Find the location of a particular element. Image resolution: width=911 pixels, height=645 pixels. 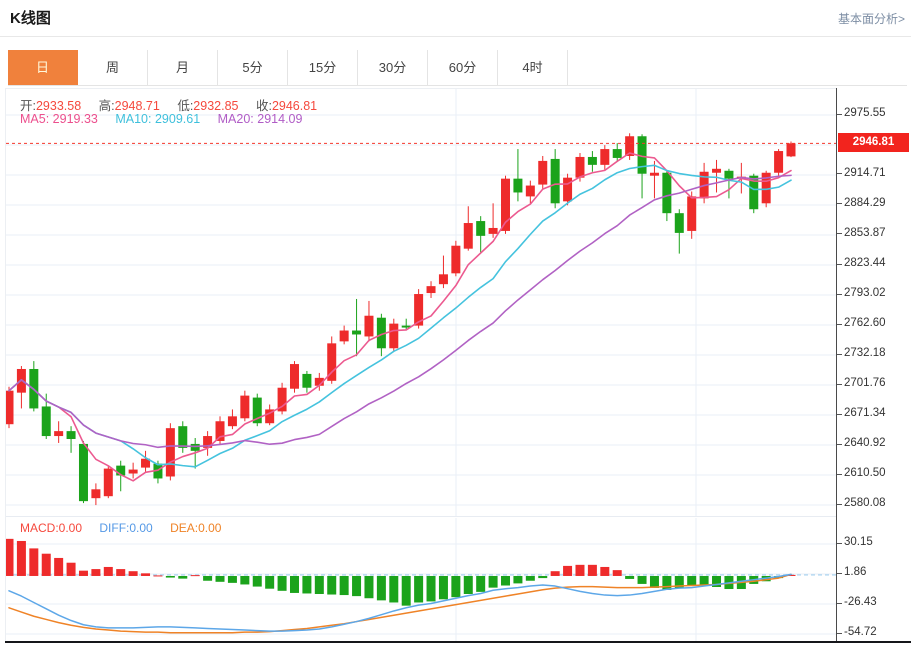

price-tick: 2640.92 is located at coordinates (865, 443).